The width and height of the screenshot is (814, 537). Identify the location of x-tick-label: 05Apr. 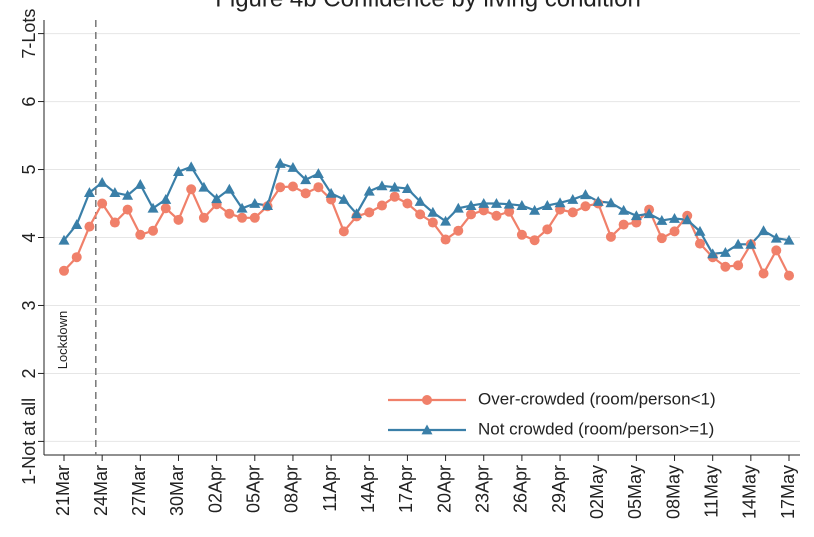
(254, 489).